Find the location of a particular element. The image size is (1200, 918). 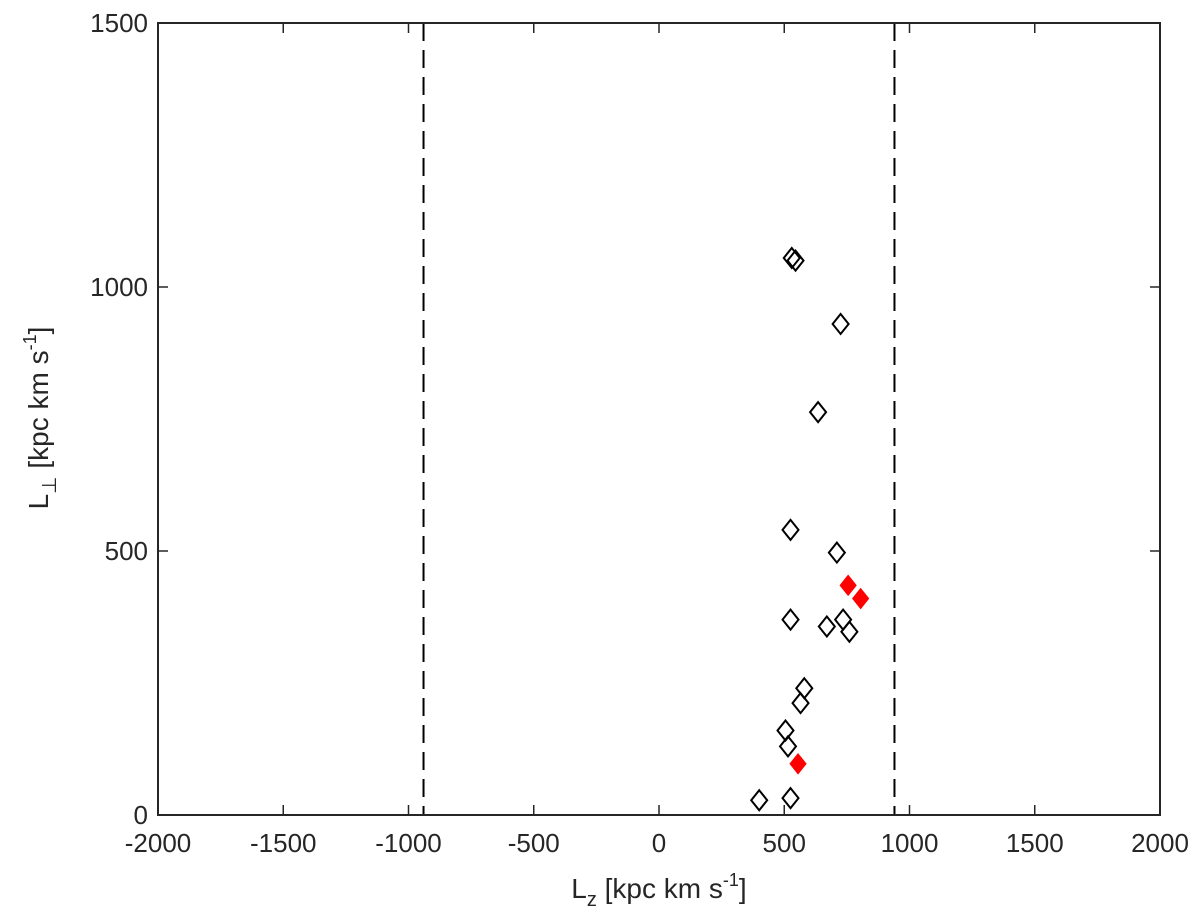

x-axis-label-close: ] is located at coordinates (743, 888).